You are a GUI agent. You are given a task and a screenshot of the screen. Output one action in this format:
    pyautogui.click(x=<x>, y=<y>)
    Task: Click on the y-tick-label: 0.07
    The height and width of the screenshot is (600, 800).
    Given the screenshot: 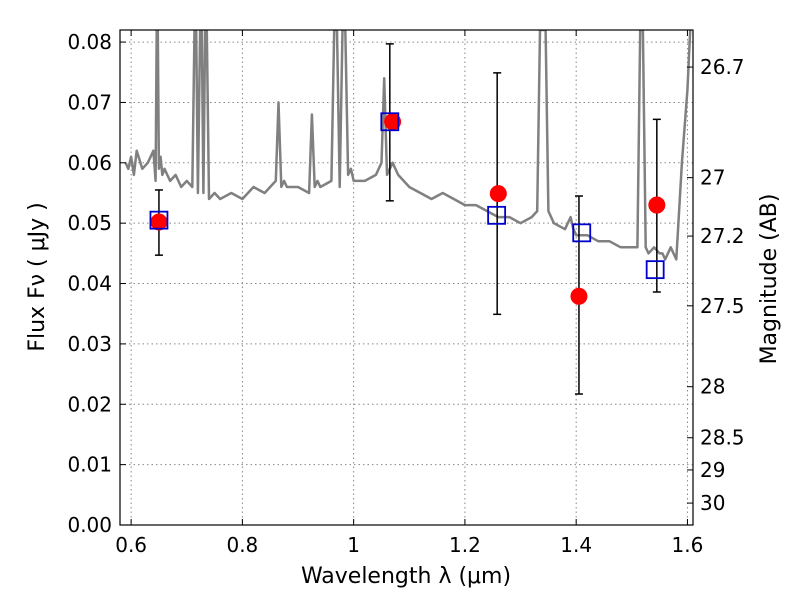 What is the action you would take?
    pyautogui.click(x=89, y=102)
    